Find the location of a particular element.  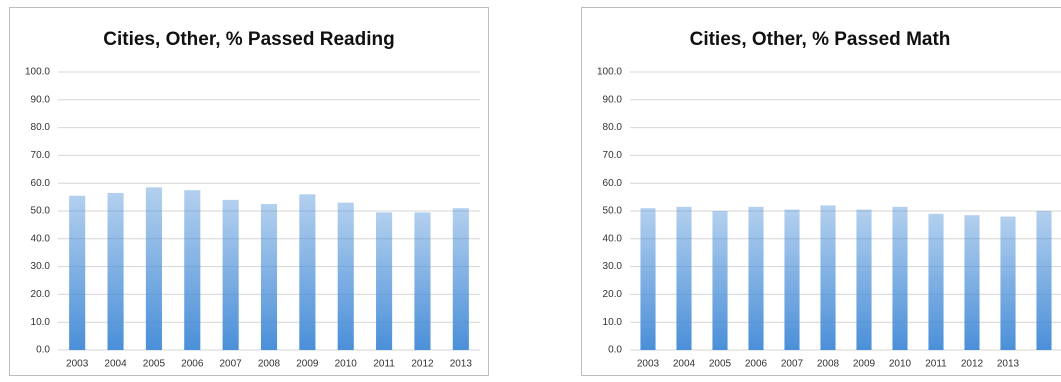

chart-title: Cities, Other, % Passed Math is located at coordinates (820, 39).